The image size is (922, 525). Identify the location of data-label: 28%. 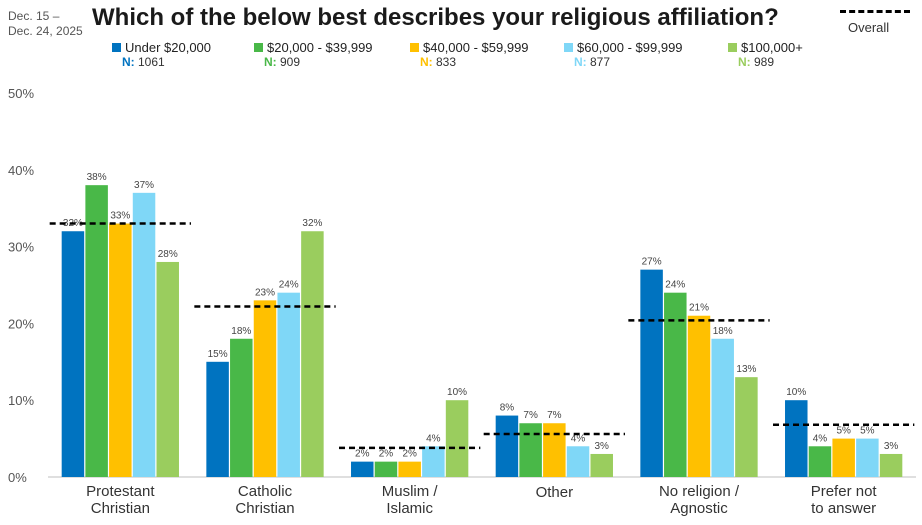
(168, 254).